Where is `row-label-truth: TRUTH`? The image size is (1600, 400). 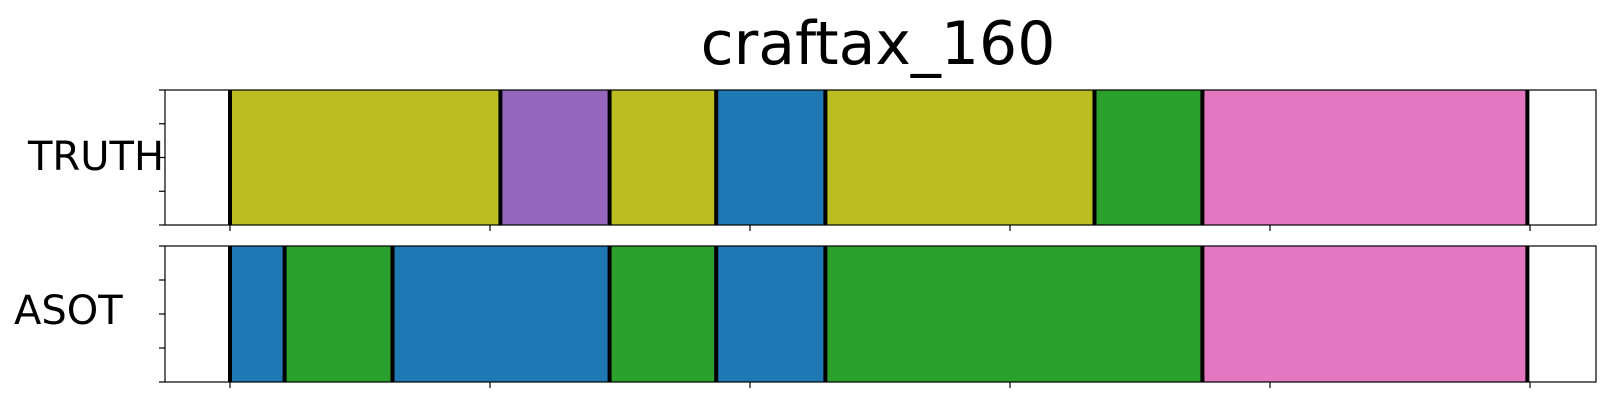
row-label-truth: TRUTH is located at coordinates (95, 157).